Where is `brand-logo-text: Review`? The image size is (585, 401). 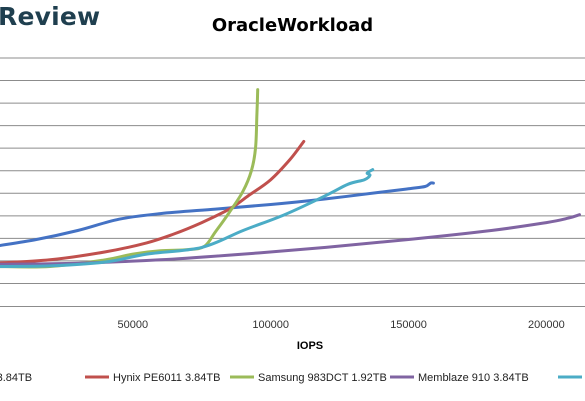
brand-logo-text: Review is located at coordinates (50, 16).